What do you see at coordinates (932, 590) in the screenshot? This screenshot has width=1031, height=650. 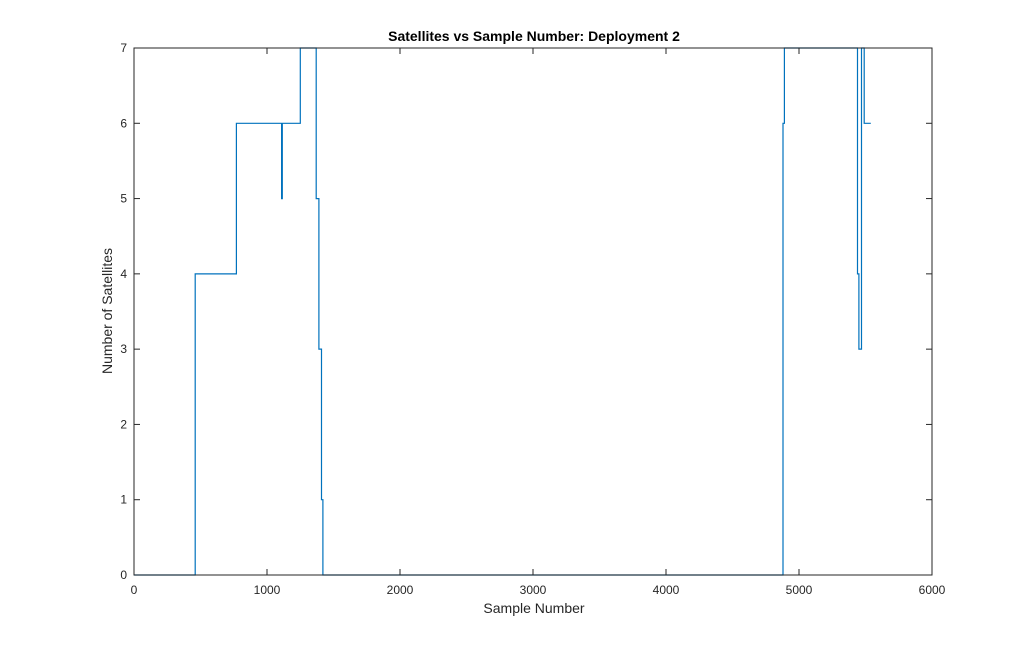 I see `x-tick-label: 6000` at bounding box center [932, 590].